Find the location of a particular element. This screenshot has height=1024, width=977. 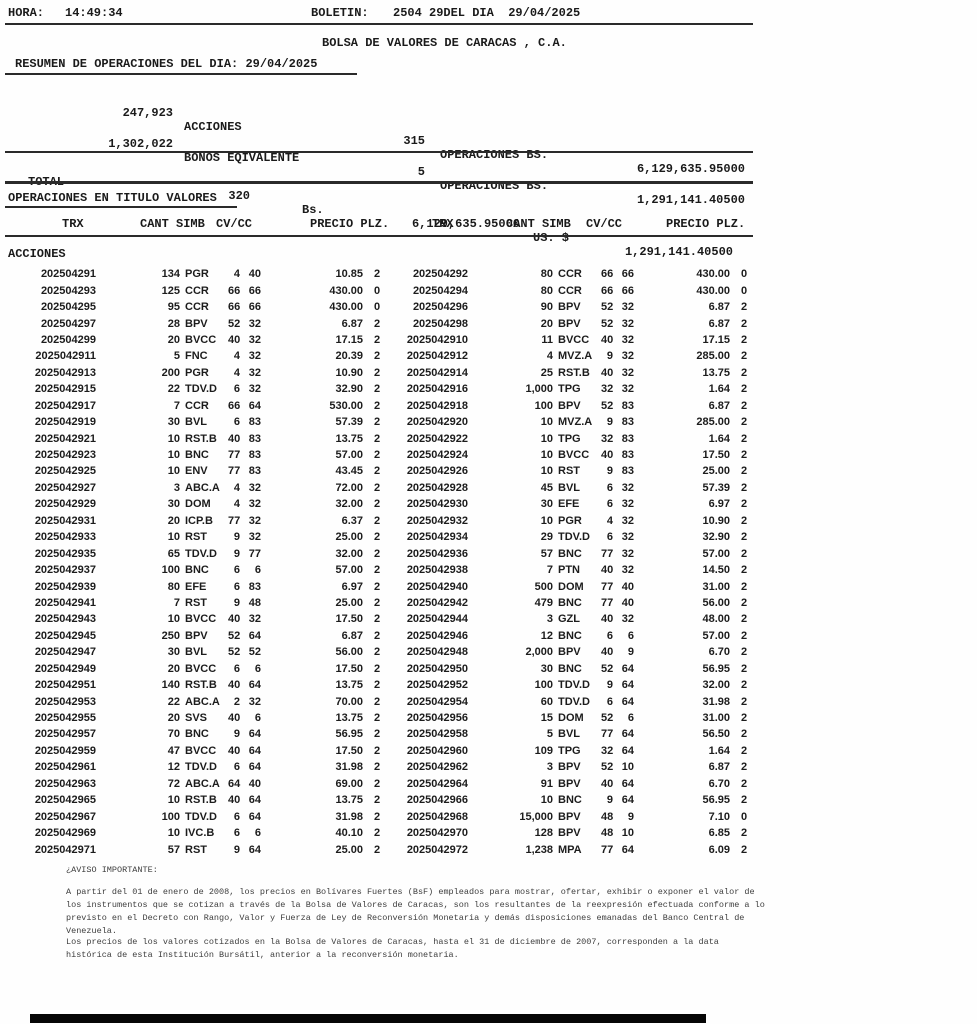

cv1-cell: 48 is located at coordinates (607, 816).